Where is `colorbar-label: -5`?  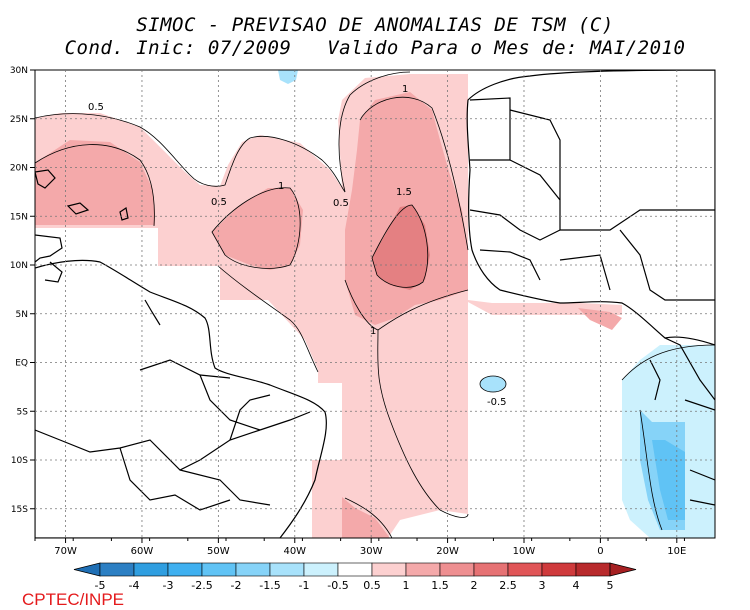 colorbar-label: -5 is located at coordinates (100, 585).